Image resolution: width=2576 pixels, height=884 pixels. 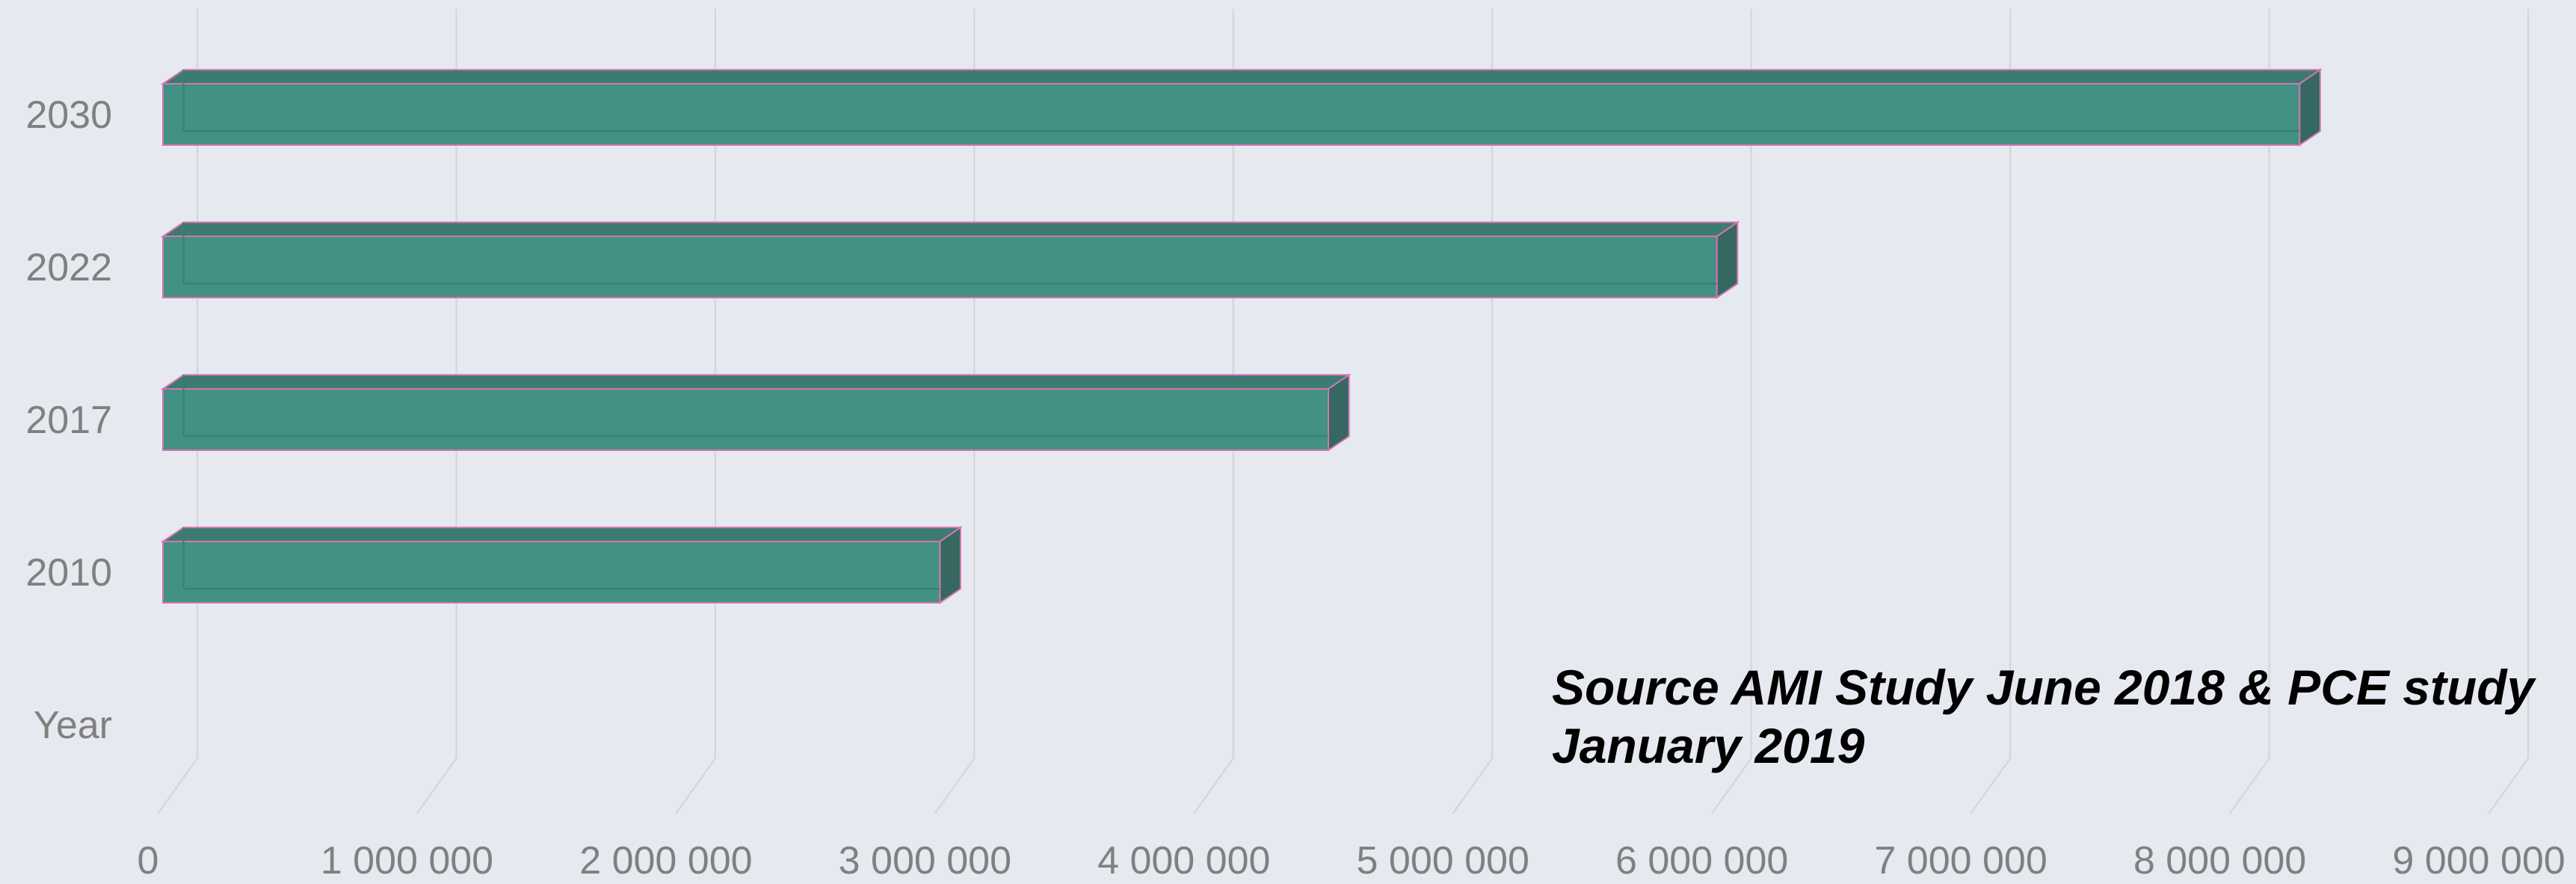 What do you see at coordinates (2478, 859) in the screenshot?
I see `x-tick-label: 9 000 000` at bounding box center [2478, 859].